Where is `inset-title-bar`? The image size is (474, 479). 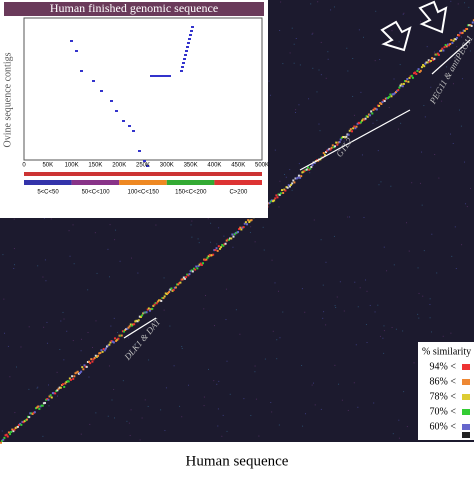 inset-title-bar is located at coordinates (134, 9).